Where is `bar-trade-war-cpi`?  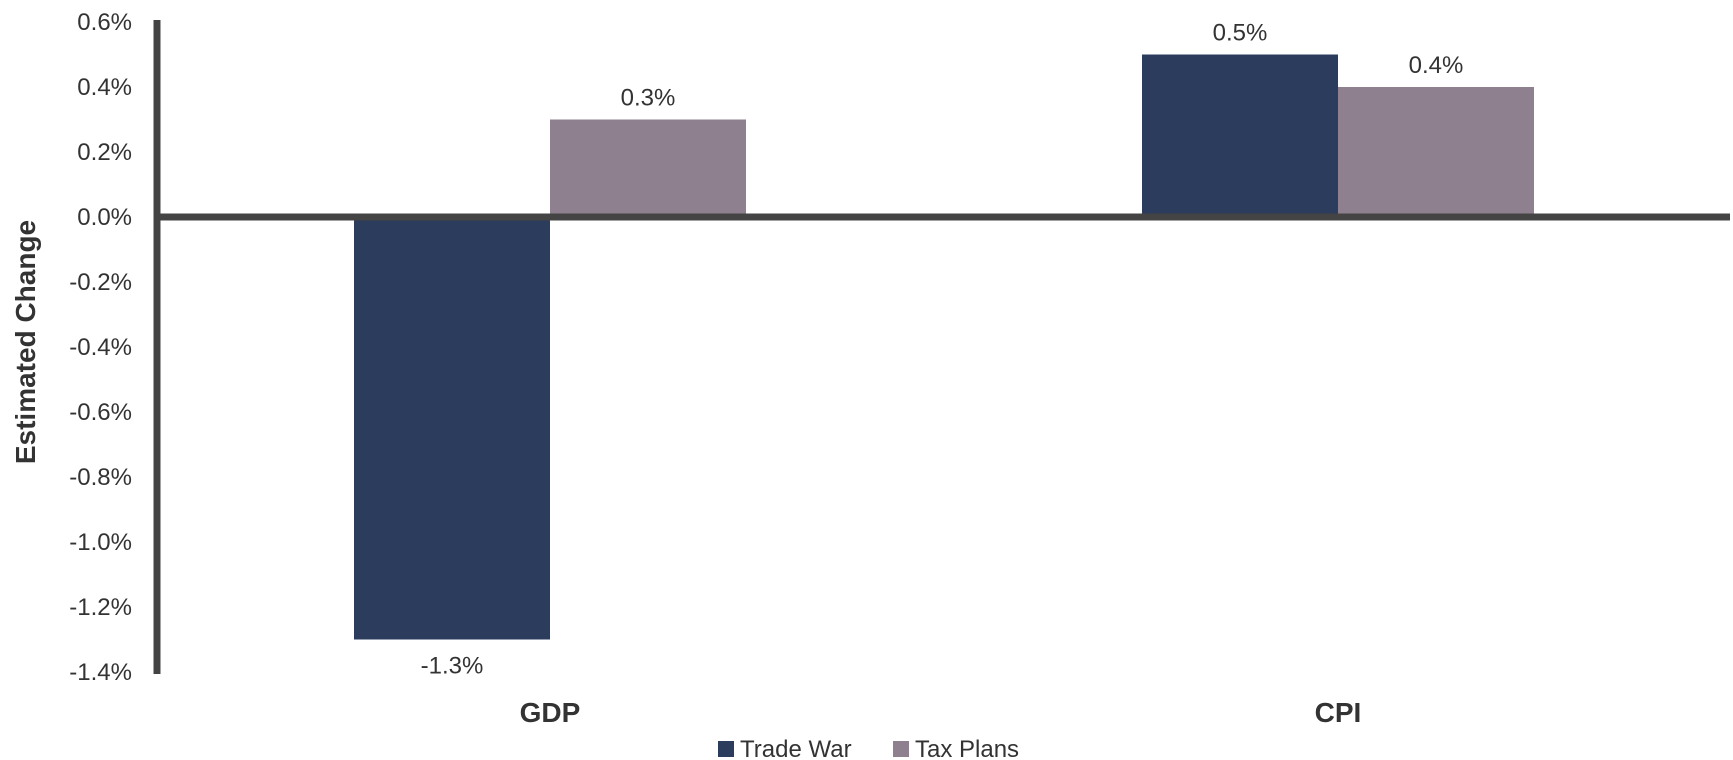
bar-trade-war-cpi is located at coordinates (1240, 135).